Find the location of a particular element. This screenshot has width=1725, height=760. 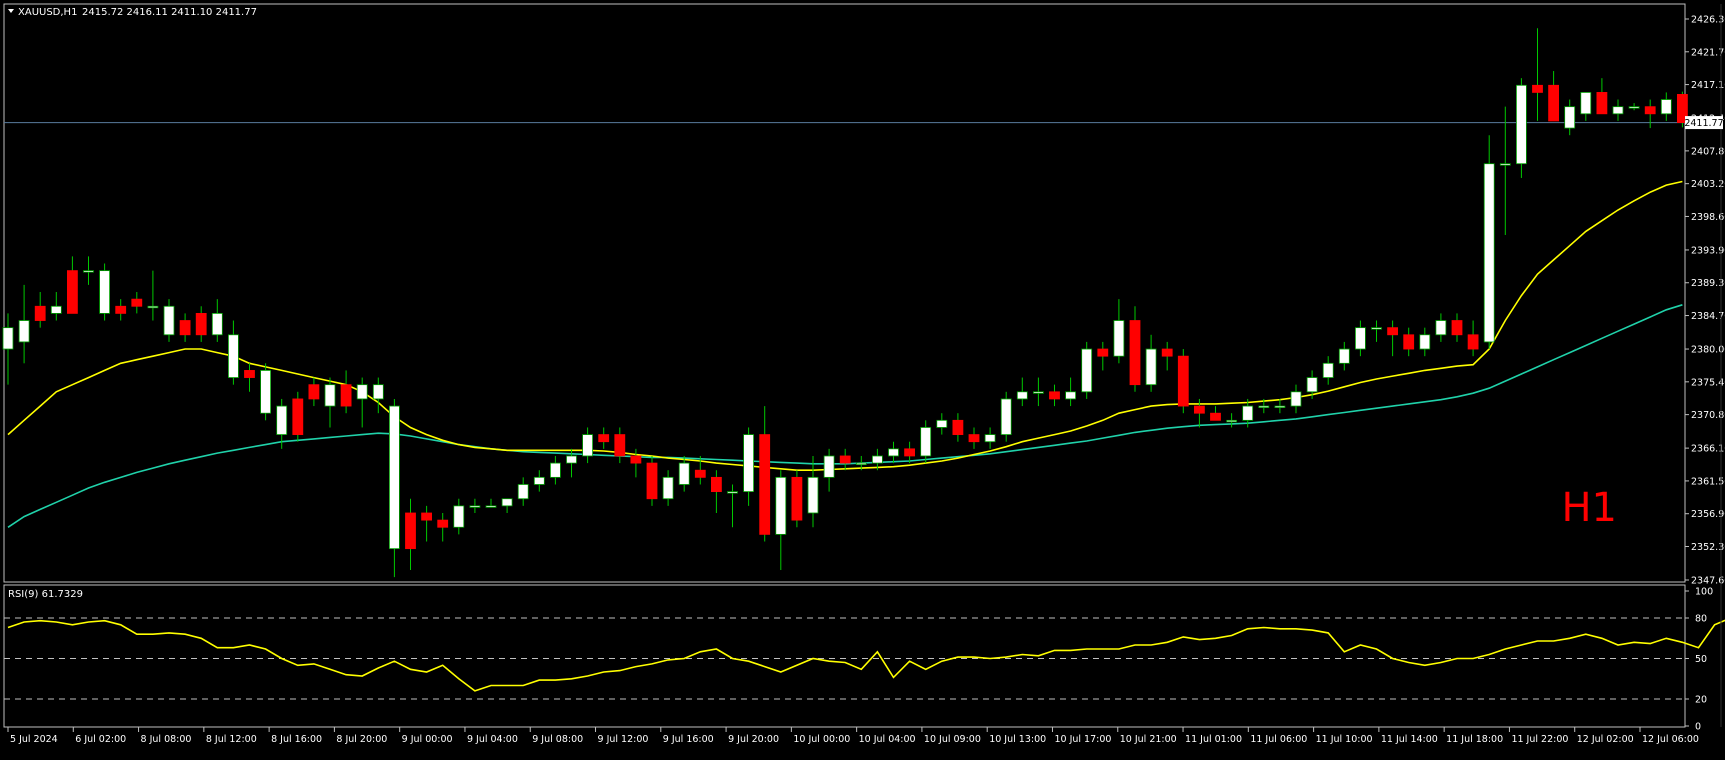

y-tick-label: 2356.90 is located at coordinates (1708, 514).